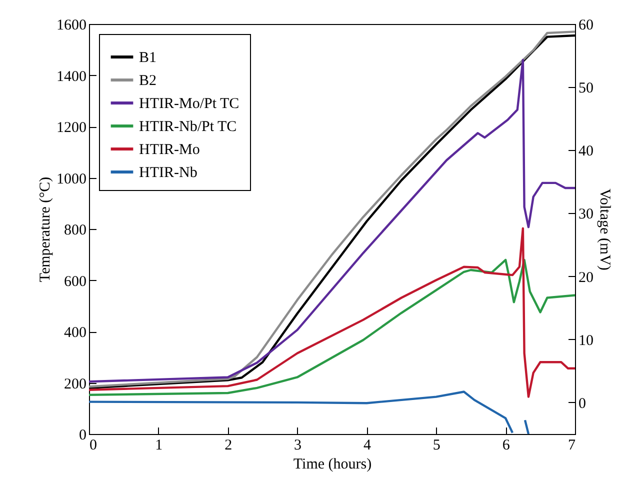 The height and width of the screenshot is (485, 631). Describe the element at coordinates (298, 446) in the screenshot. I see `x-tick-label: 3` at that location.